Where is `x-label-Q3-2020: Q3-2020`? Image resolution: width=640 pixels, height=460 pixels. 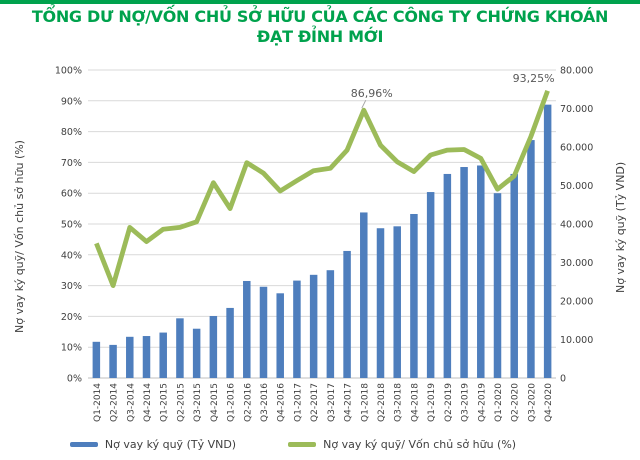
x-label-Q3-2020: Q3-2020 is located at coordinates (532, 402).